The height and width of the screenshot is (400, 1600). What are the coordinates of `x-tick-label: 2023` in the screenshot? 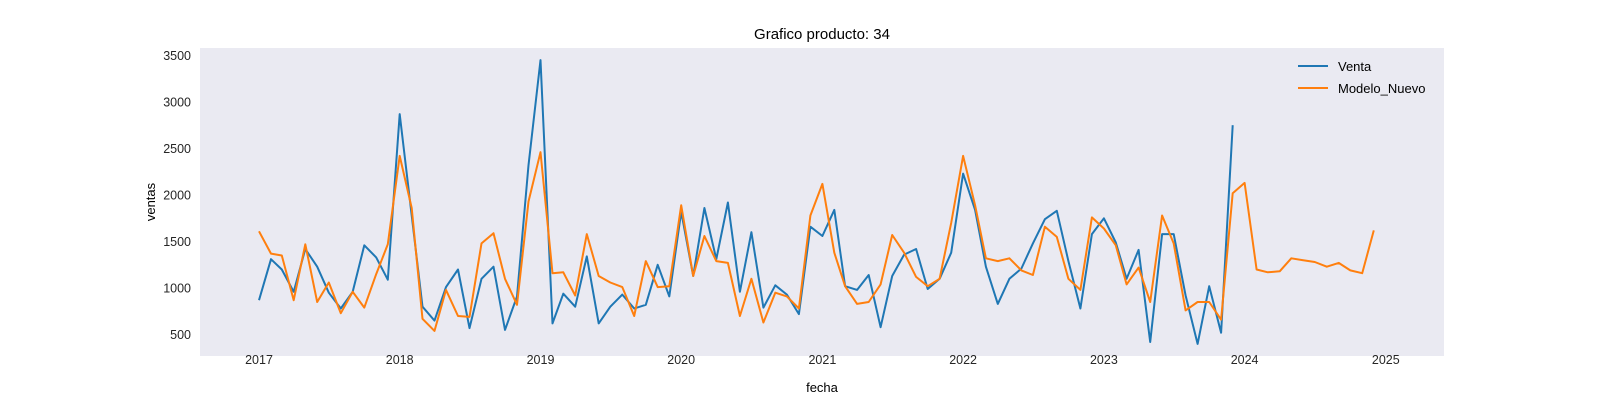 It's located at (1104, 360).